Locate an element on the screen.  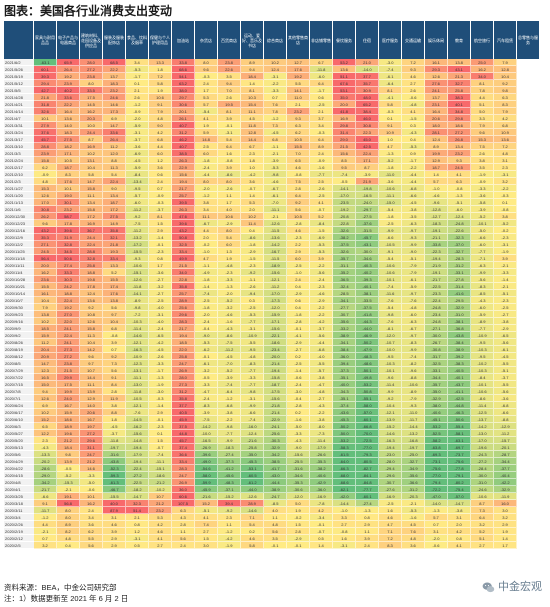
heatmap-cell: 16.5 is located at coordinates (45, 377).